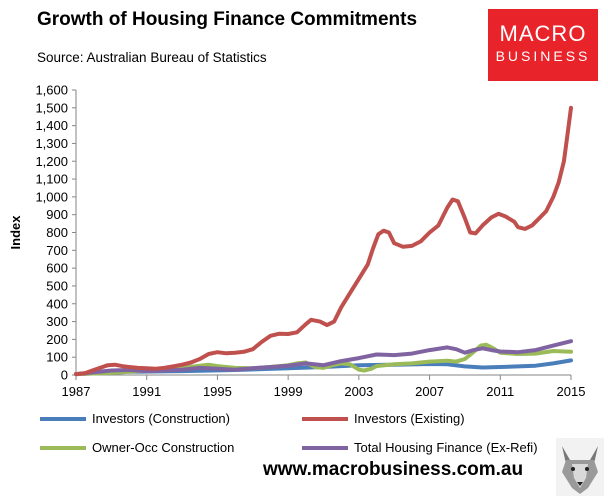 This screenshot has height=502, width=608. Describe the element at coordinates (57, 214) in the screenshot. I see `y-tick-label: 900` at that location.